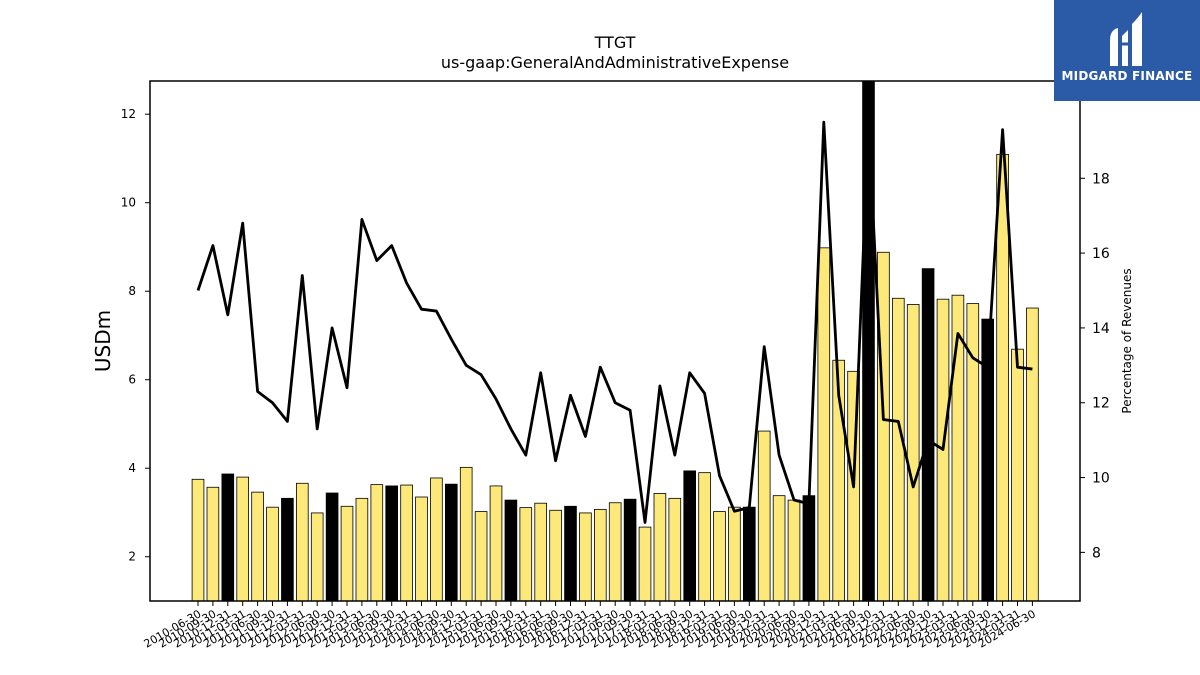 This screenshot has width=1200, height=675. Describe the element at coordinates (1101, 479) in the screenshot. I see `y2-tick-label: 10` at that location.